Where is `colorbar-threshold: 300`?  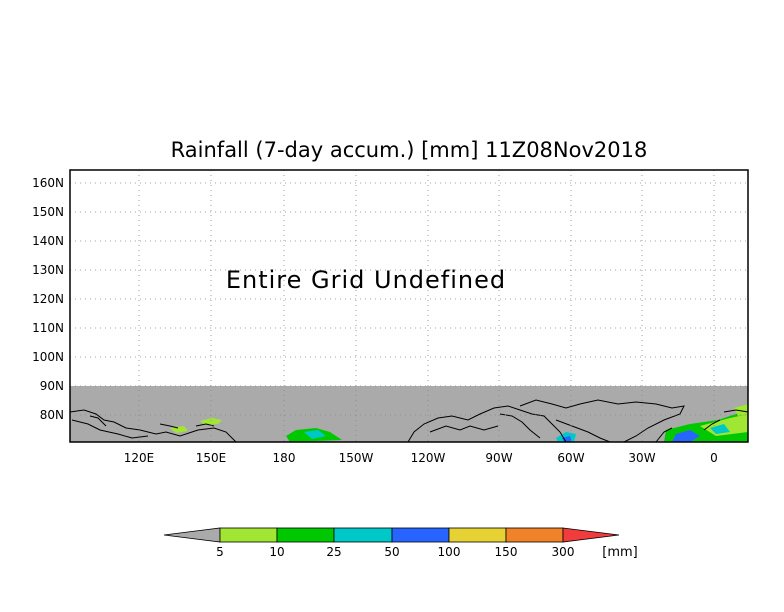 colorbar-threshold: 300 is located at coordinates (563, 552).